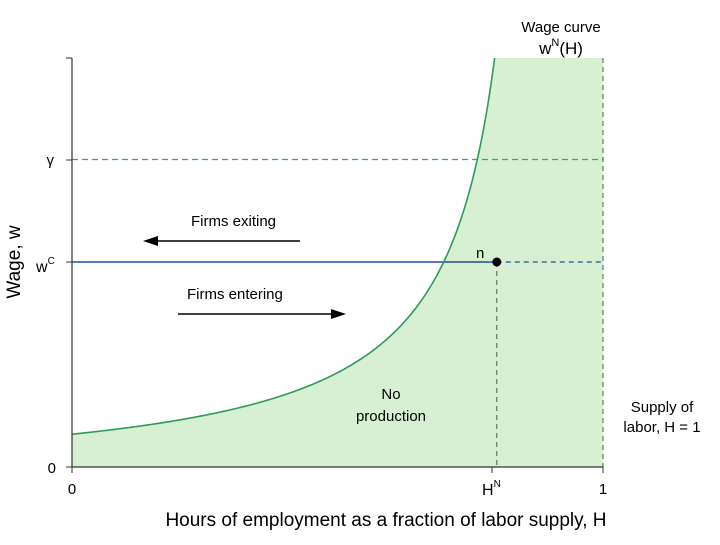 The width and height of the screenshot is (720, 545). I want to click on y-tick-label-wc: wC, so click(45, 266).